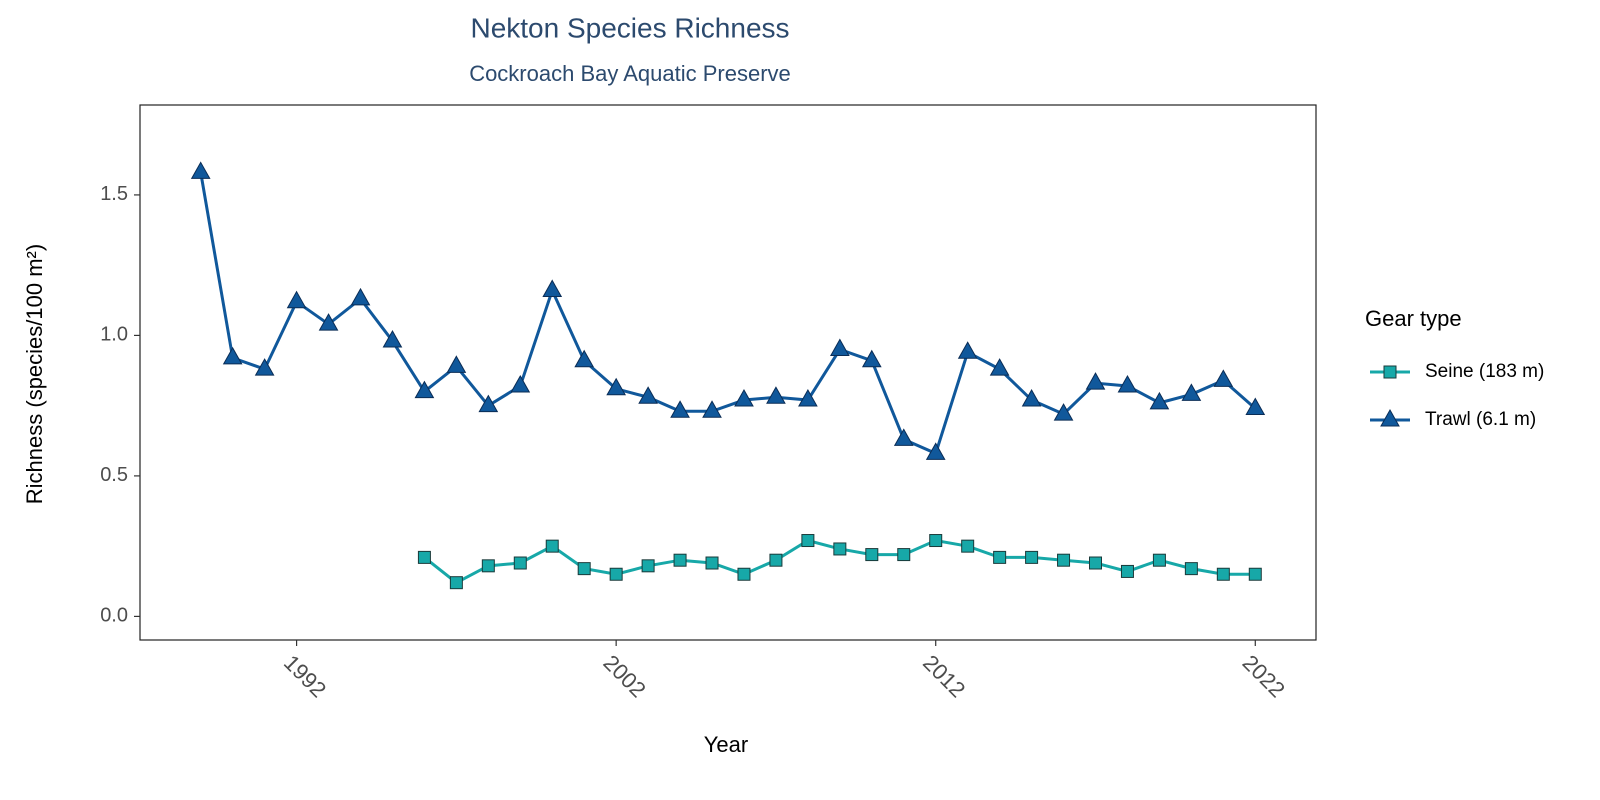  Describe the element at coordinates (305, 676) in the screenshot. I see `x-tick-label: 1992` at that location.